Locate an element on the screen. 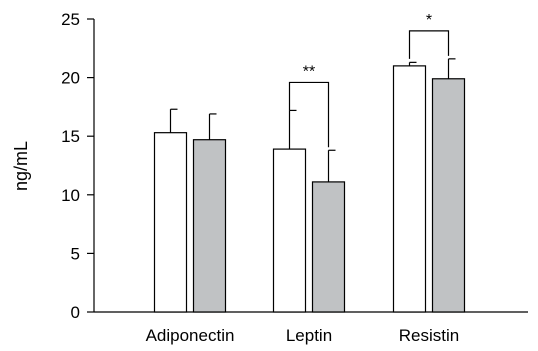 This screenshot has height=351, width=538. y-tick-label: 10 is located at coordinates (70, 195).